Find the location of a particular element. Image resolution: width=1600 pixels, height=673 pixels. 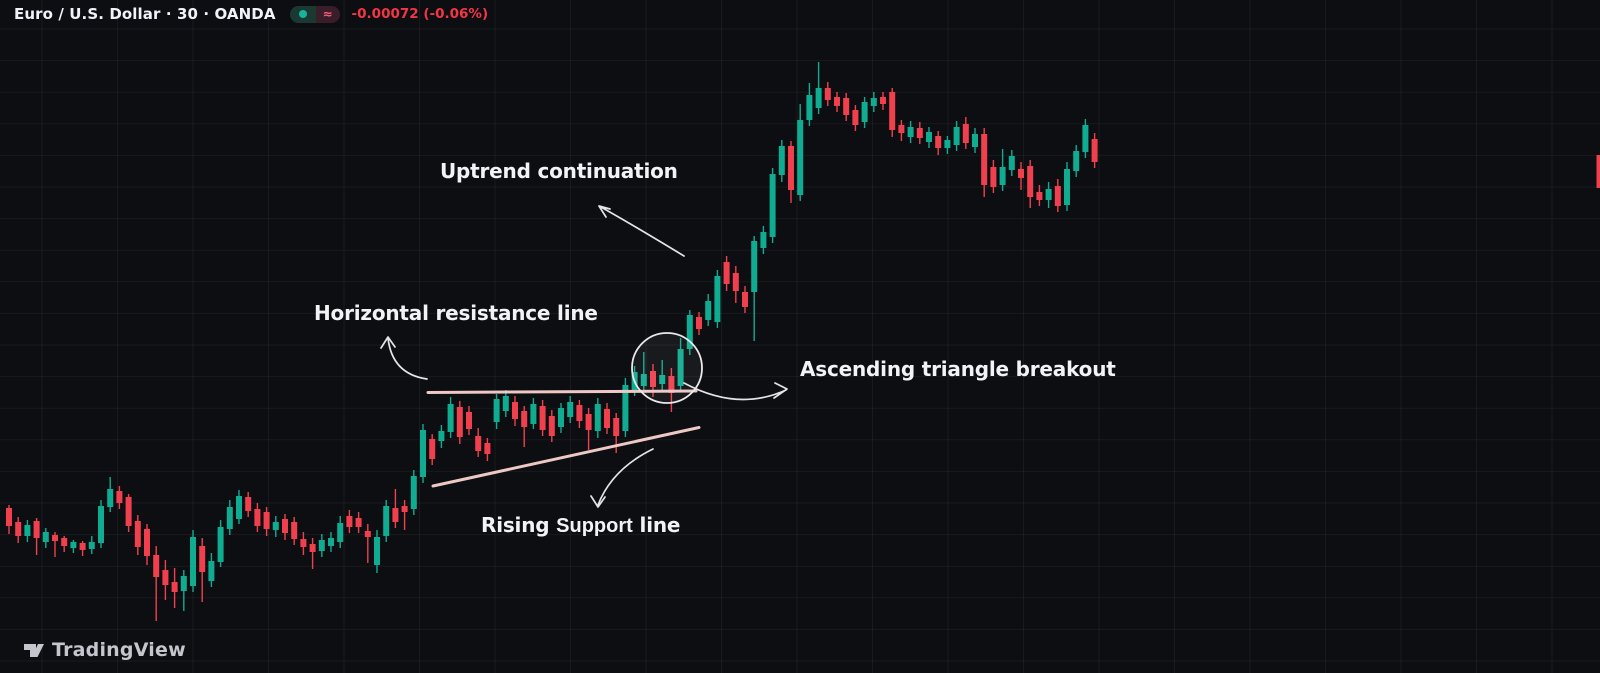

annotation-label-breakout: Ascending triangle breakout is located at coordinates (958, 369).